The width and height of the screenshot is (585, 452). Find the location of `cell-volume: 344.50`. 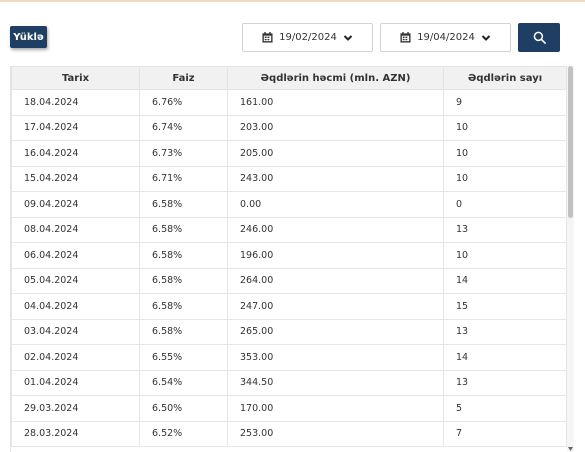

cell-volume: 344.50 is located at coordinates (335, 382).